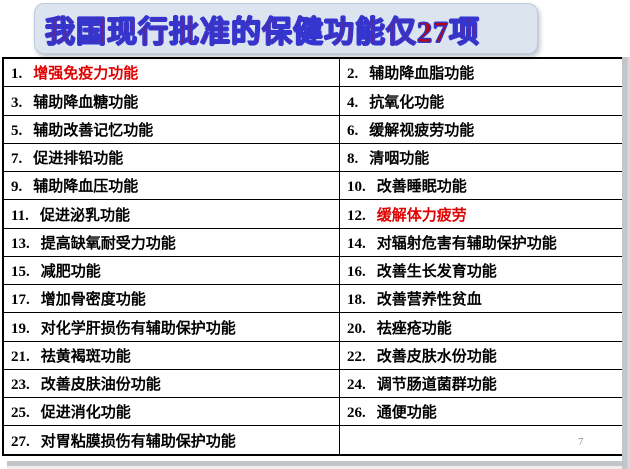  Describe the element at coordinates (429, 300) in the screenshot. I see `item-text: 改善营养性贫血` at that location.